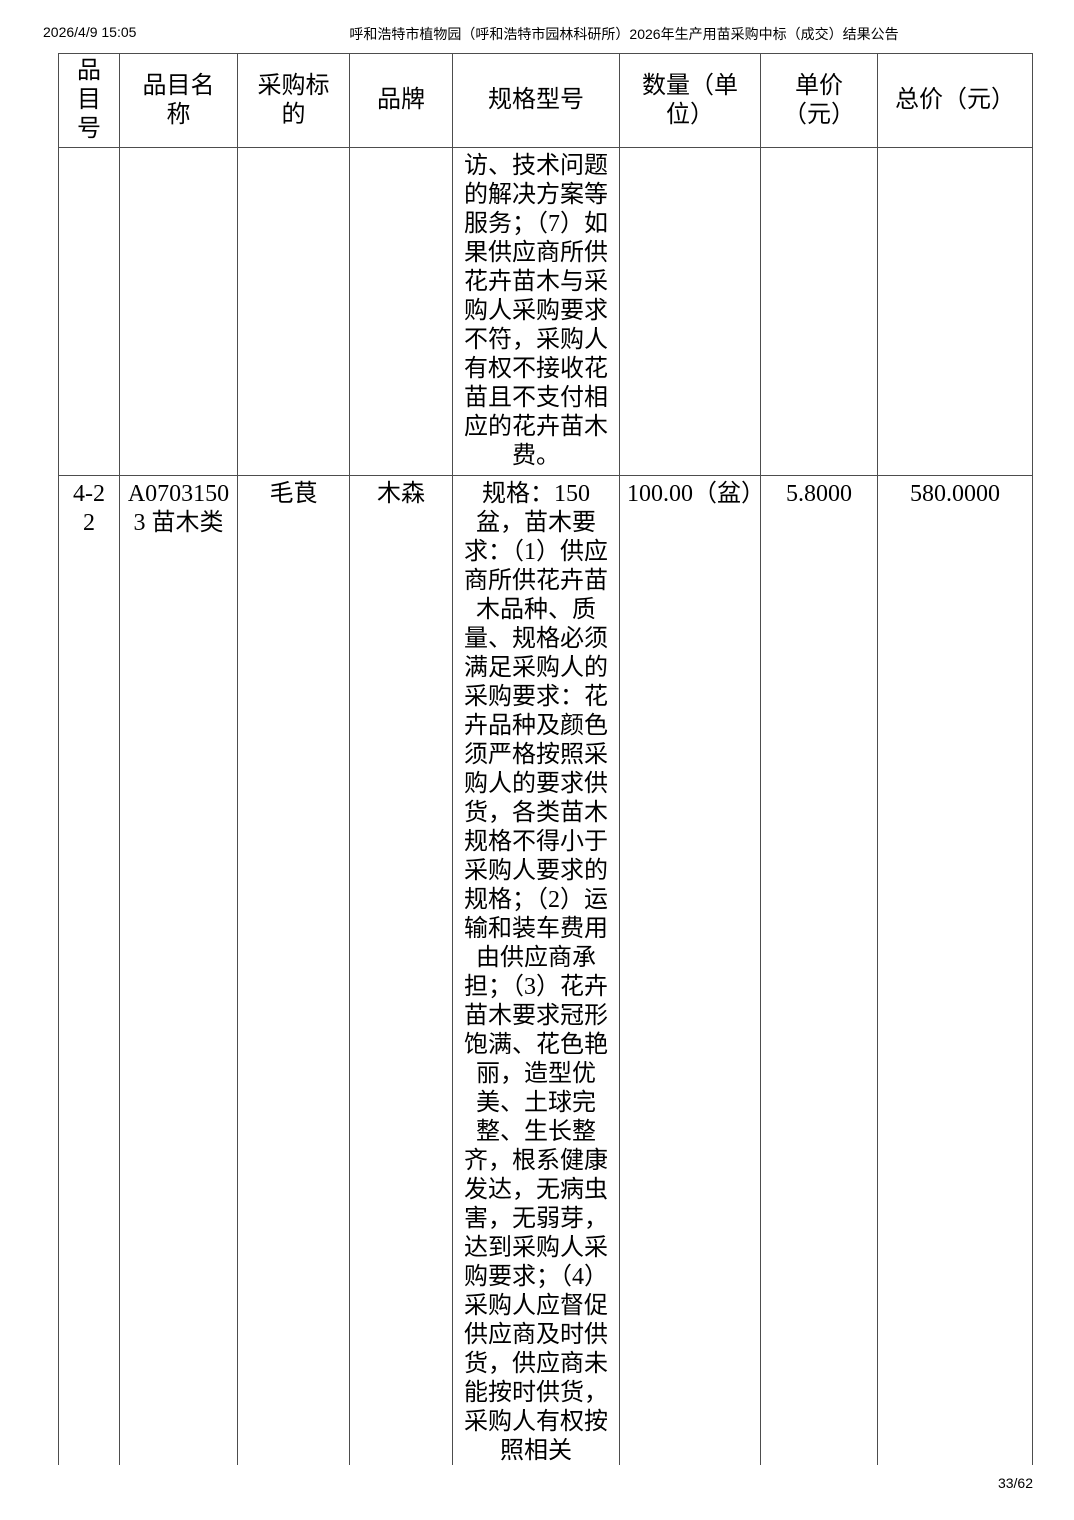 The image size is (1074, 1520). Describe the element at coordinates (955, 970) in the screenshot. I see `cell-total-price: 580.0000` at that location.